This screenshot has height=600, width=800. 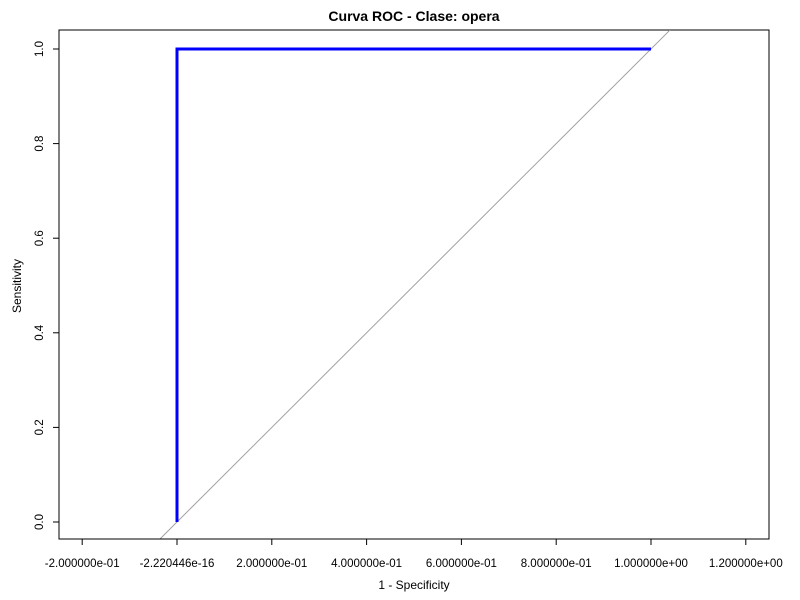 I want to click on x-tick-label: -2.220446e-16, so click(x=177, y=564).